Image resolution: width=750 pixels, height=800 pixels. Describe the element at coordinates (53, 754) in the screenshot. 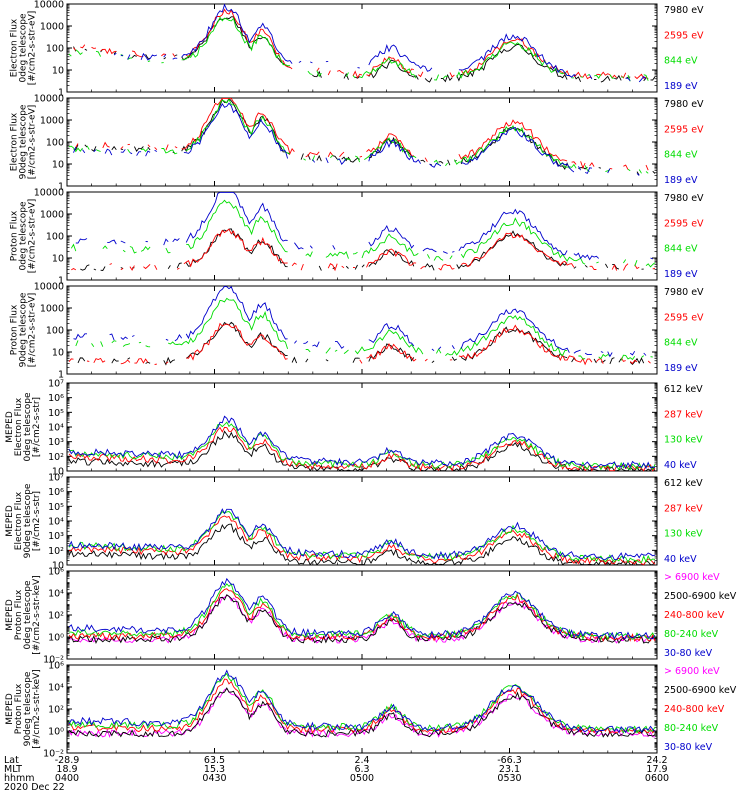

I see `y-tick-label: 10⁻²` at that location.